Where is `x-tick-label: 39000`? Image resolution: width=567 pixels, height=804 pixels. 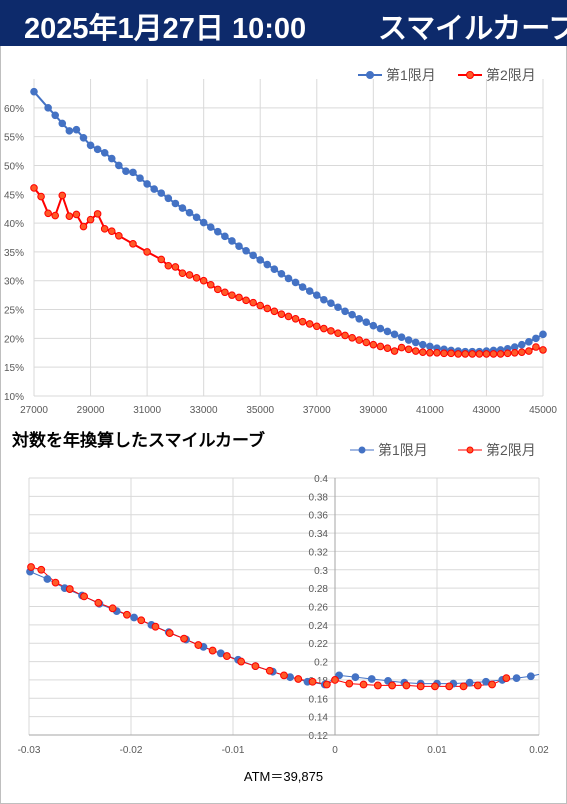
x-tick-label: 39000 is located at coordinates (373, 410).